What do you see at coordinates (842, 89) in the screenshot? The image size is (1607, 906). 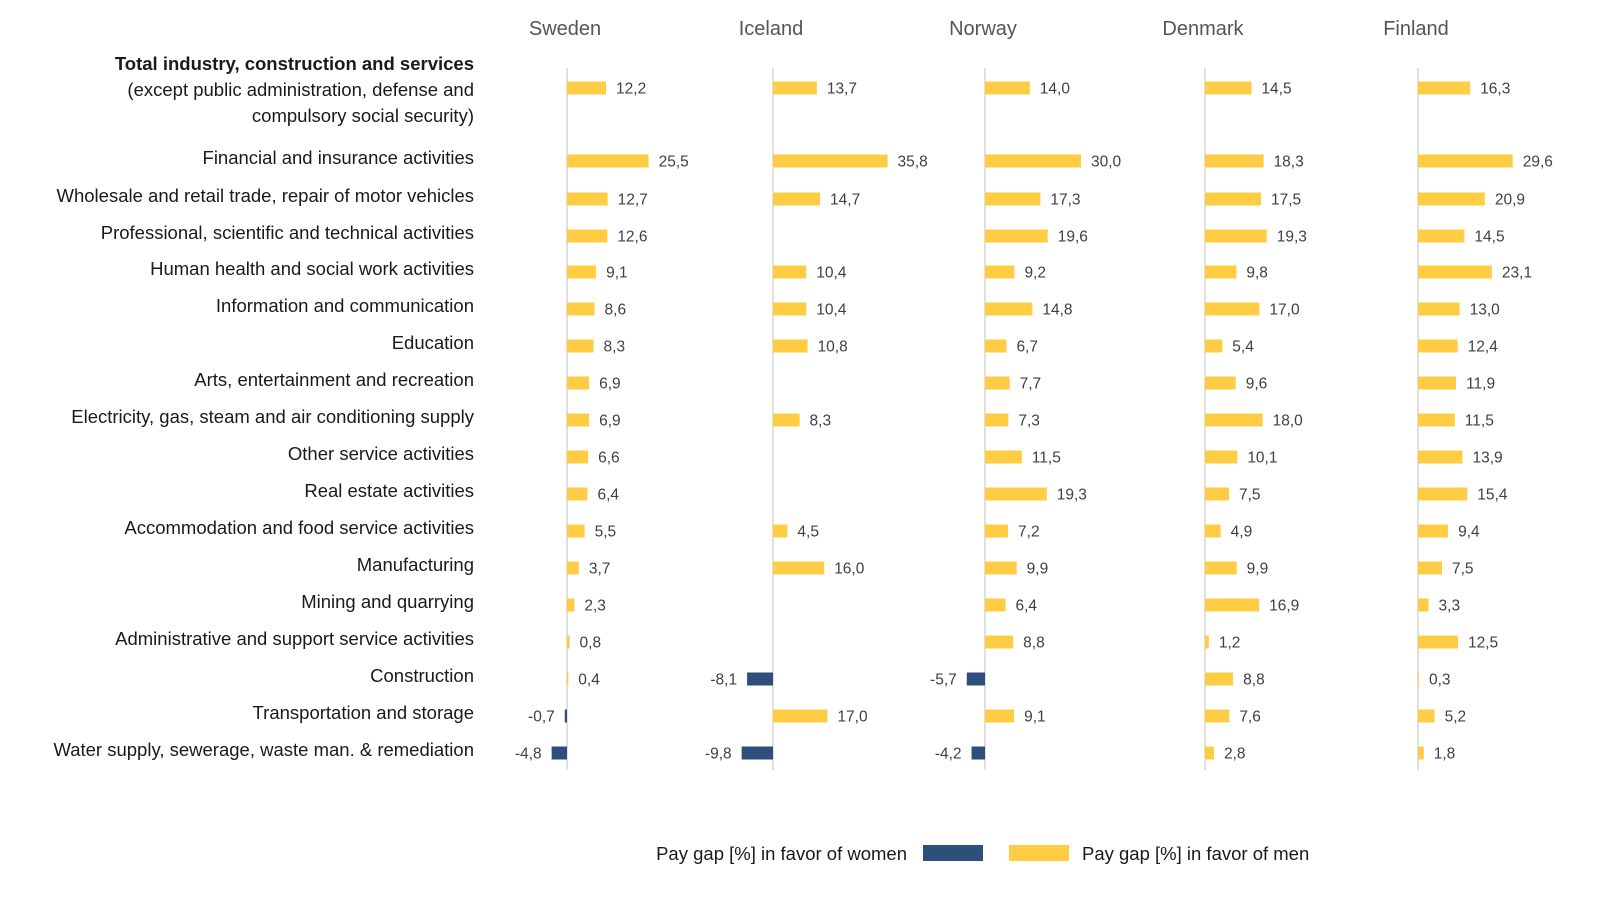 I see `value-label-iceland: 13,7` at bounding box center [842, 89].